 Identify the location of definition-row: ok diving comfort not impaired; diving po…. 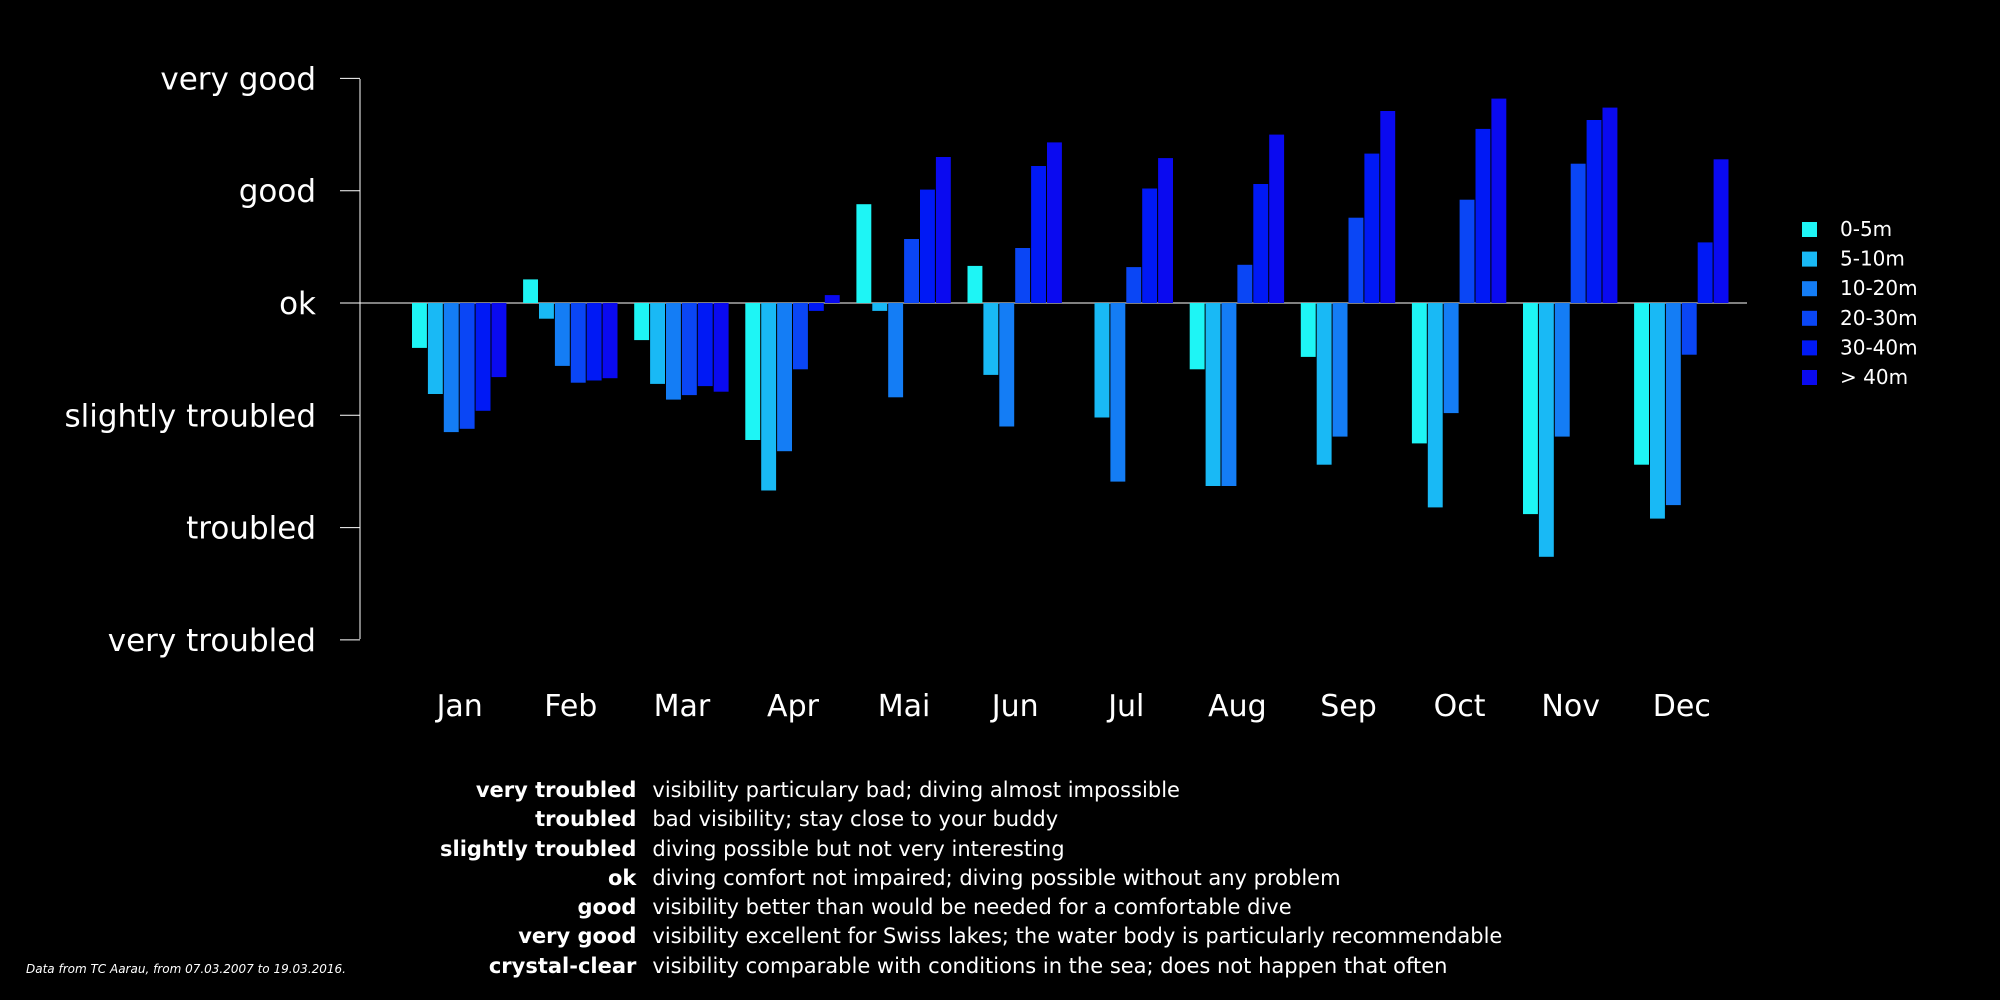
(971, 878).